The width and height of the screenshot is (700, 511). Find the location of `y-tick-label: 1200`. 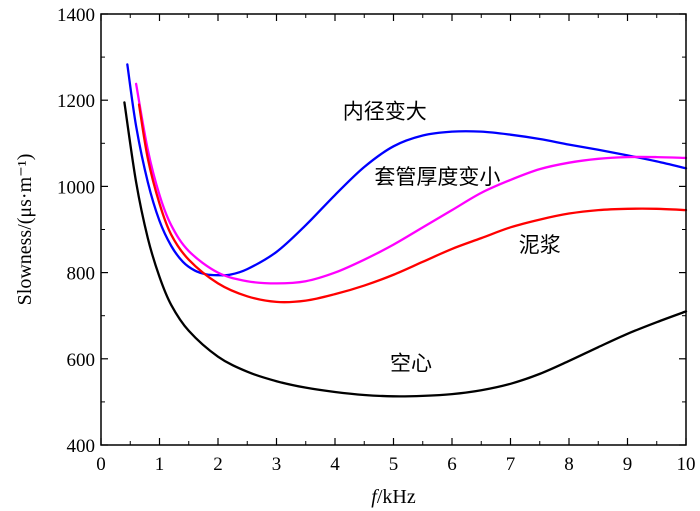

y-tick-label: 1200 is located at coordinates (76, 101).